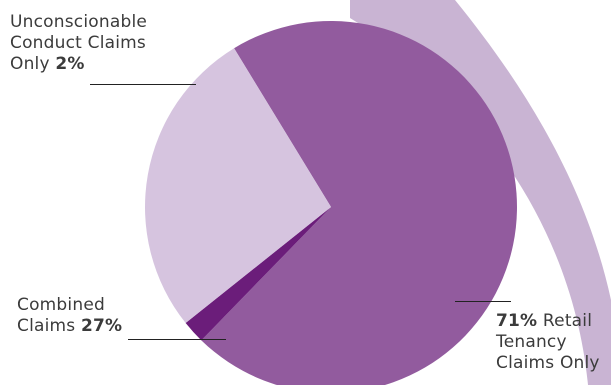 The height and width of the screenshot is (385, 611). I want to click on leader-unconscionable, so click(143, 84).